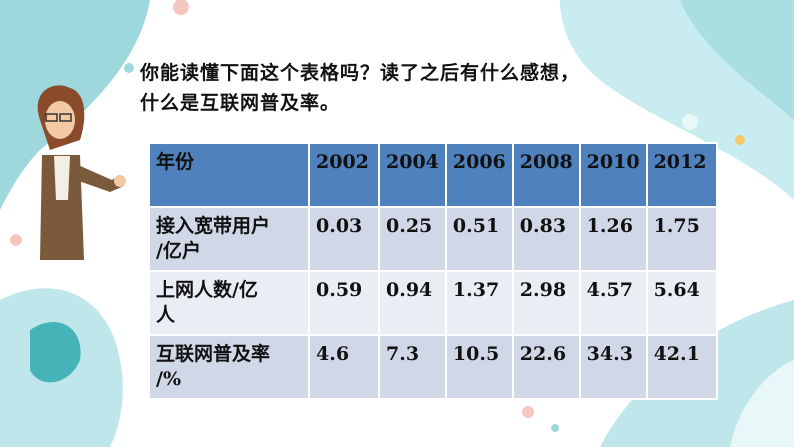  Describe the element at coordinates (81, 172) in the screenshot. I see `teacher-illustration` at that location.